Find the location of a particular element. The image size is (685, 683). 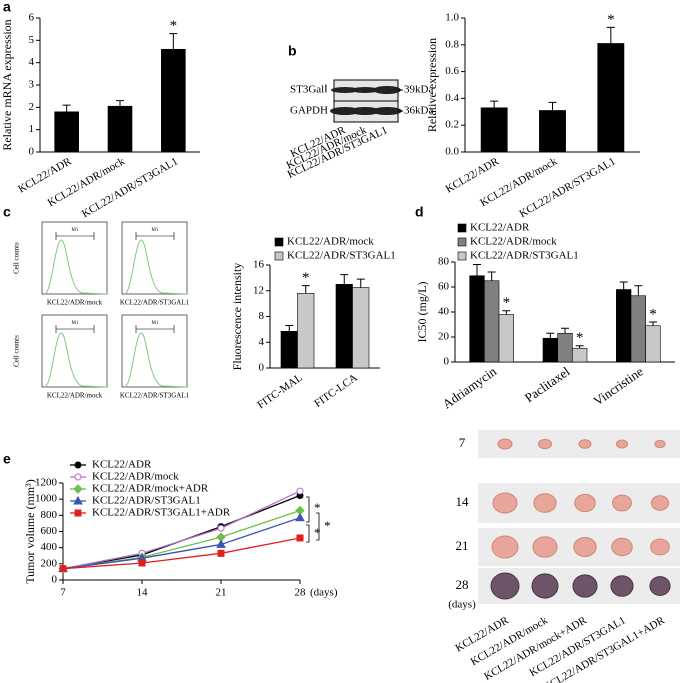

y-axis-label: Relative mRNA expression is located at coordinates (7, 84).